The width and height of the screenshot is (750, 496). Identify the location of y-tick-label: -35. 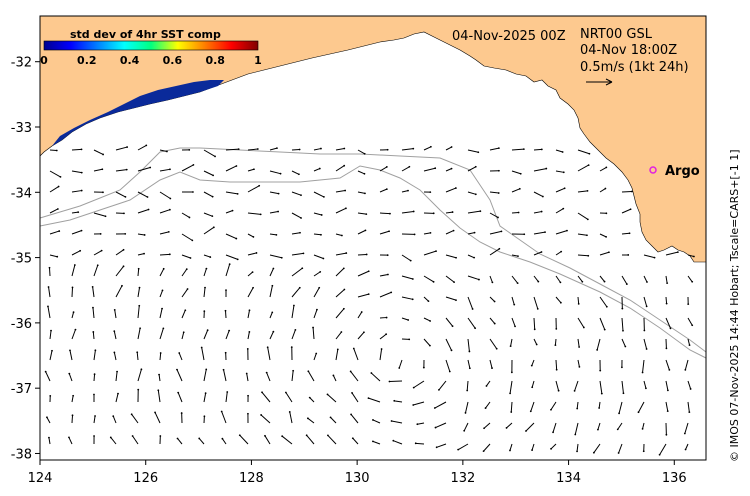
(21, 259).